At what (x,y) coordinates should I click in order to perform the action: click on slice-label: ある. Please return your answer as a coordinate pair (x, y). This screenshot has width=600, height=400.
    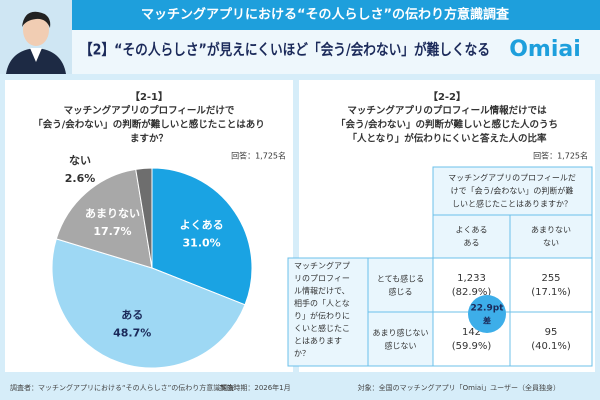
    Looking at the image, I should click on (132, 315).